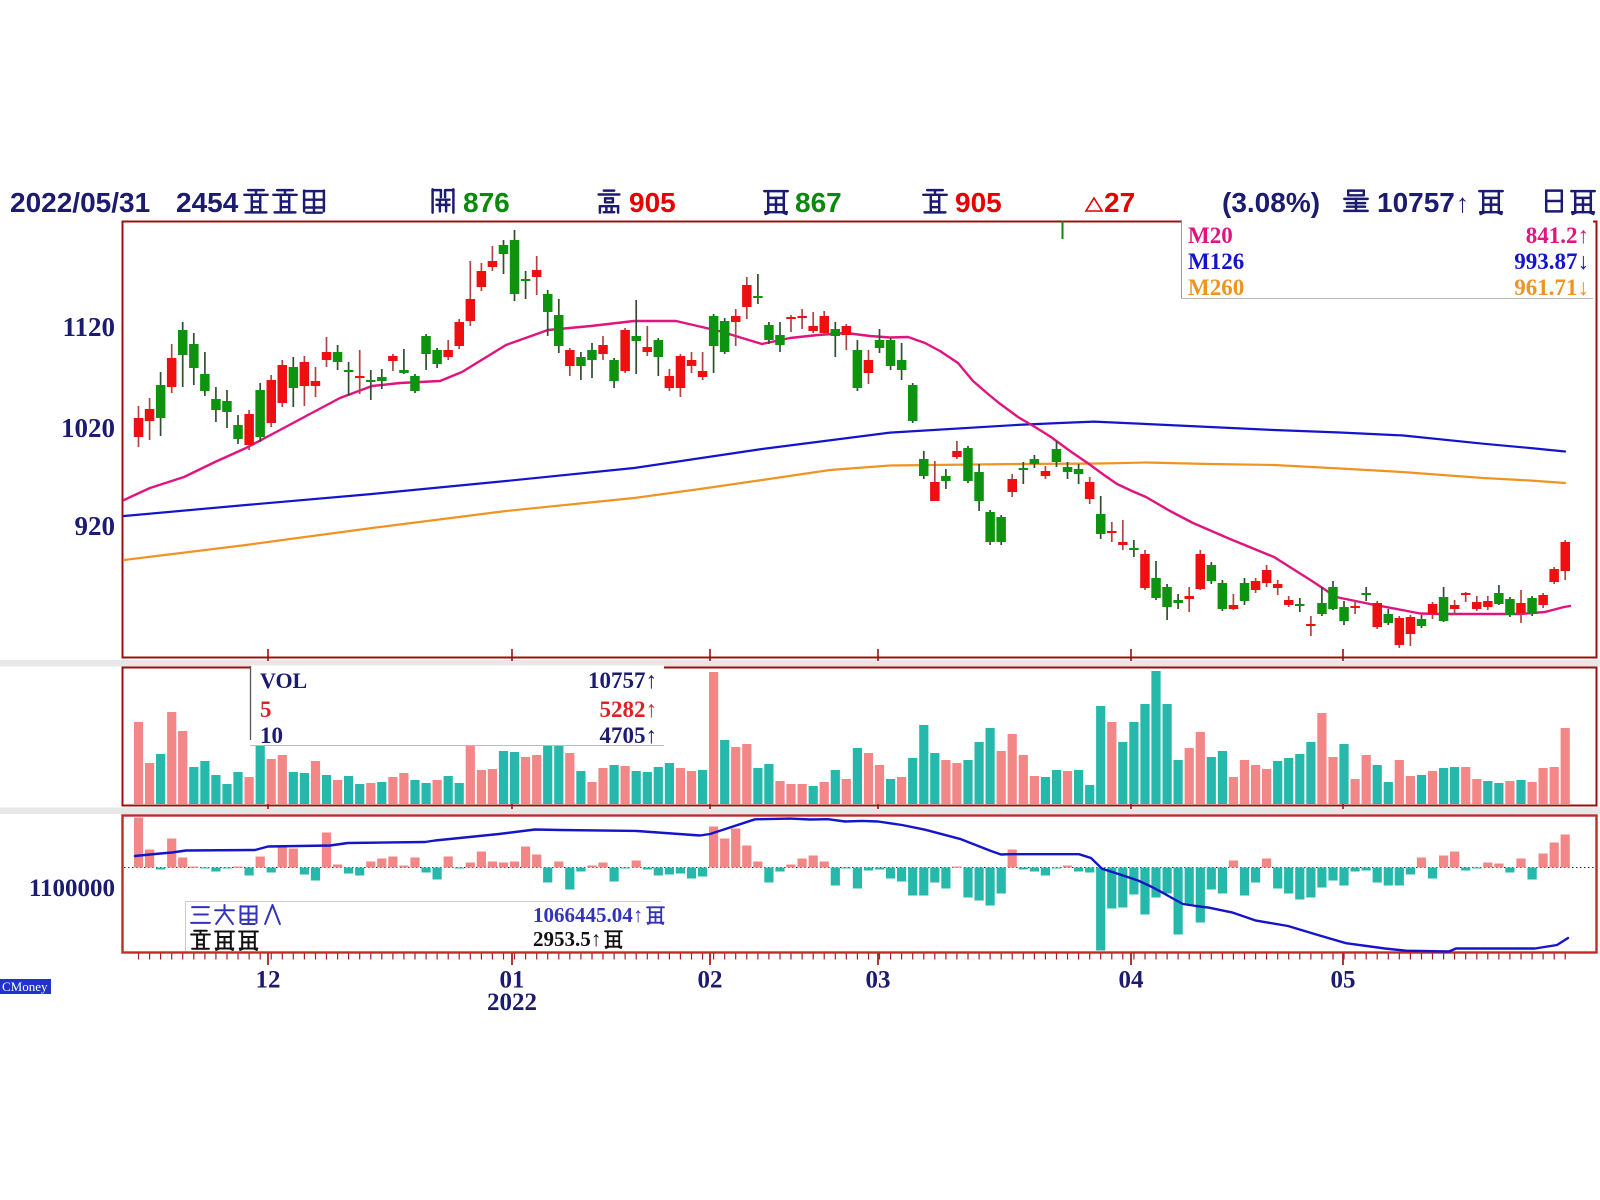 This screenshot has width=1600, height=1200. I want to click on svg-text: 867, so click(818, 202).